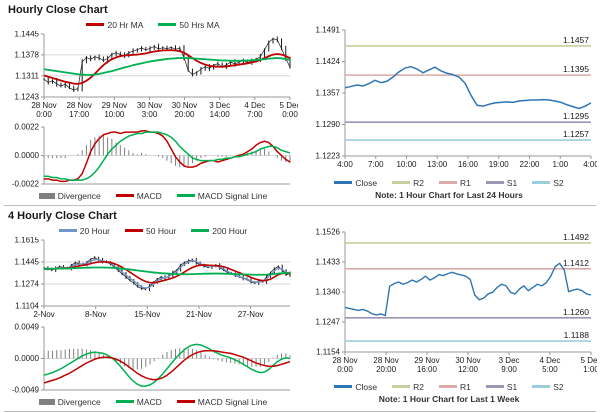 The height and width of the screenshot is (413, 600). I want to click on svg-text: 1.1378, so click(27, 54).